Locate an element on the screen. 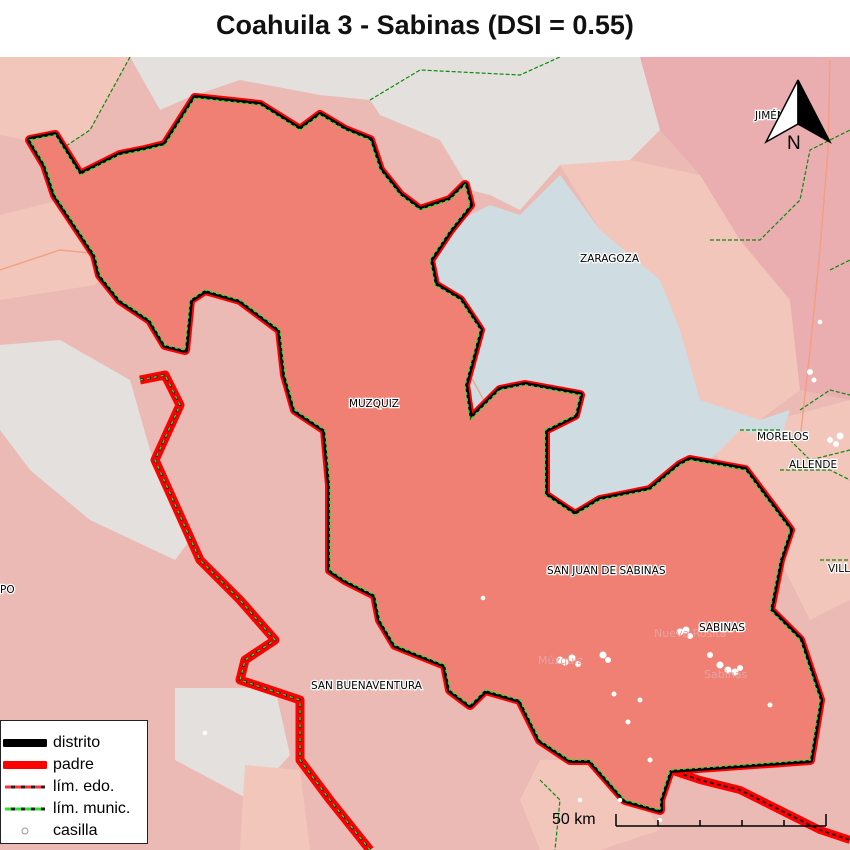 This screenshot has height=850, width=850. legend-label-distrito: distrito is located at coordinates (77, 742).